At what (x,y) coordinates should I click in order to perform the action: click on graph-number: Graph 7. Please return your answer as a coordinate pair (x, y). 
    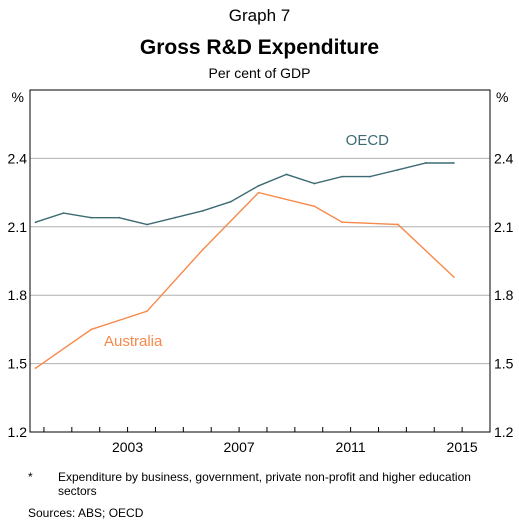
    Looking at the image, I should click on (259, 15).